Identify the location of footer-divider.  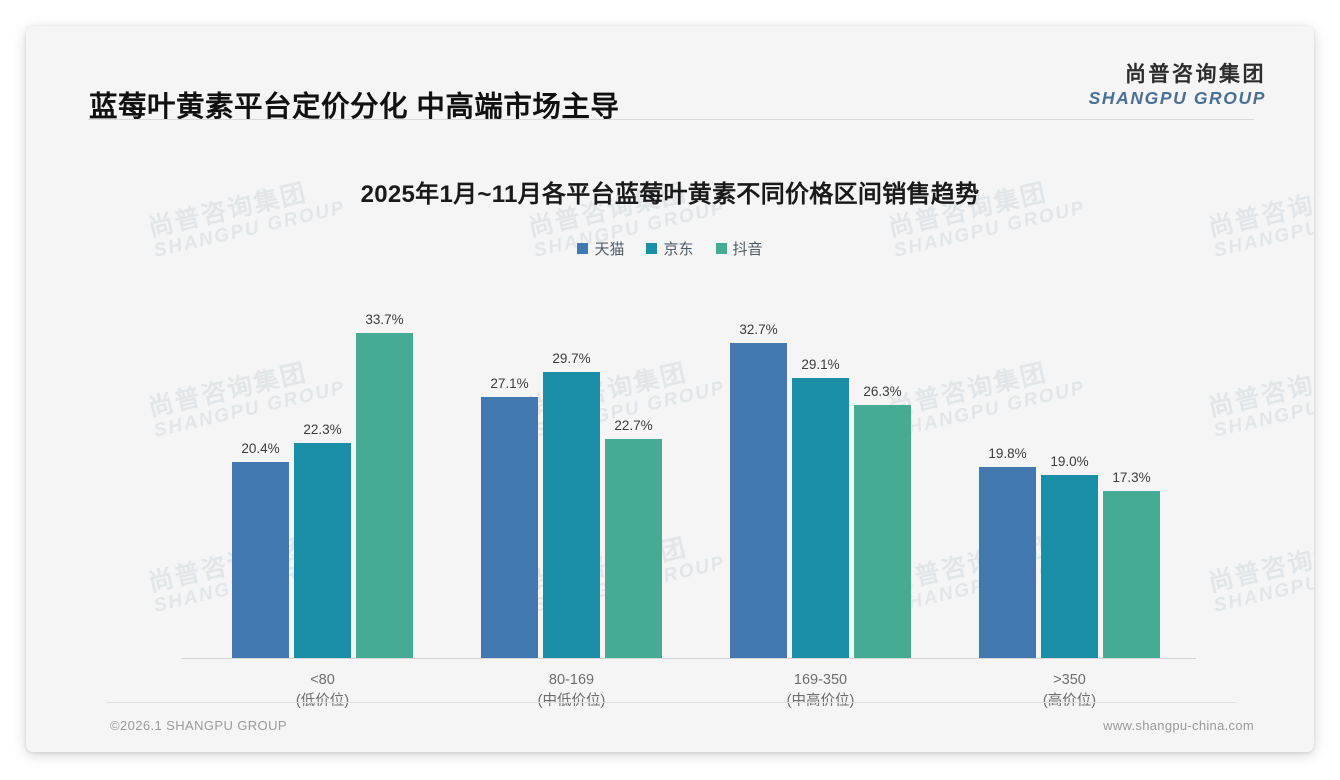
(671, 702).